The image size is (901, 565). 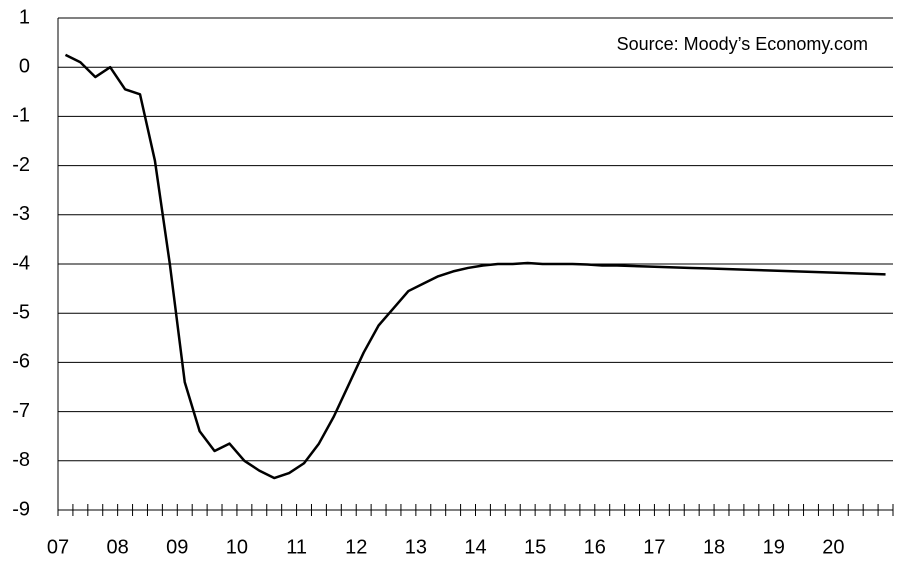 What do you see at coordinates (21, 165) in the screenshot?
I see `y-tick-label: -2` at bounding box center [21, 165].